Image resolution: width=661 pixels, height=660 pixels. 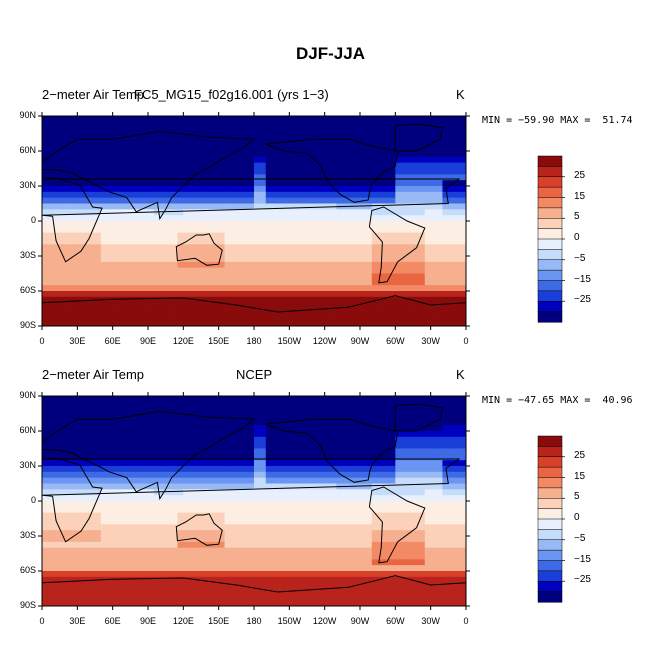 What do you see at coordinates (550, 161) in the screenshot?
I see `colorbar-swatch` at bounding box center [550, 161].